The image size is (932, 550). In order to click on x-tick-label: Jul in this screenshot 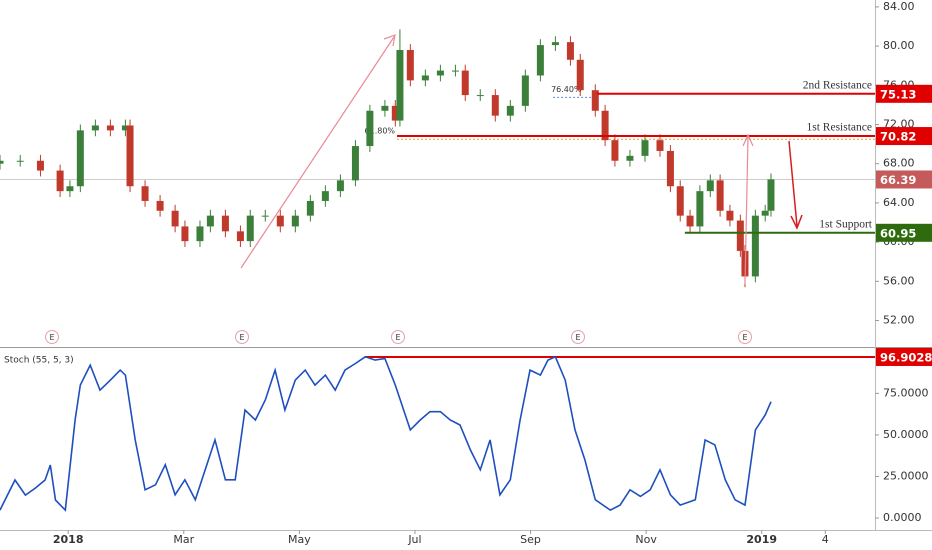, I will do `click(414, 539)`.